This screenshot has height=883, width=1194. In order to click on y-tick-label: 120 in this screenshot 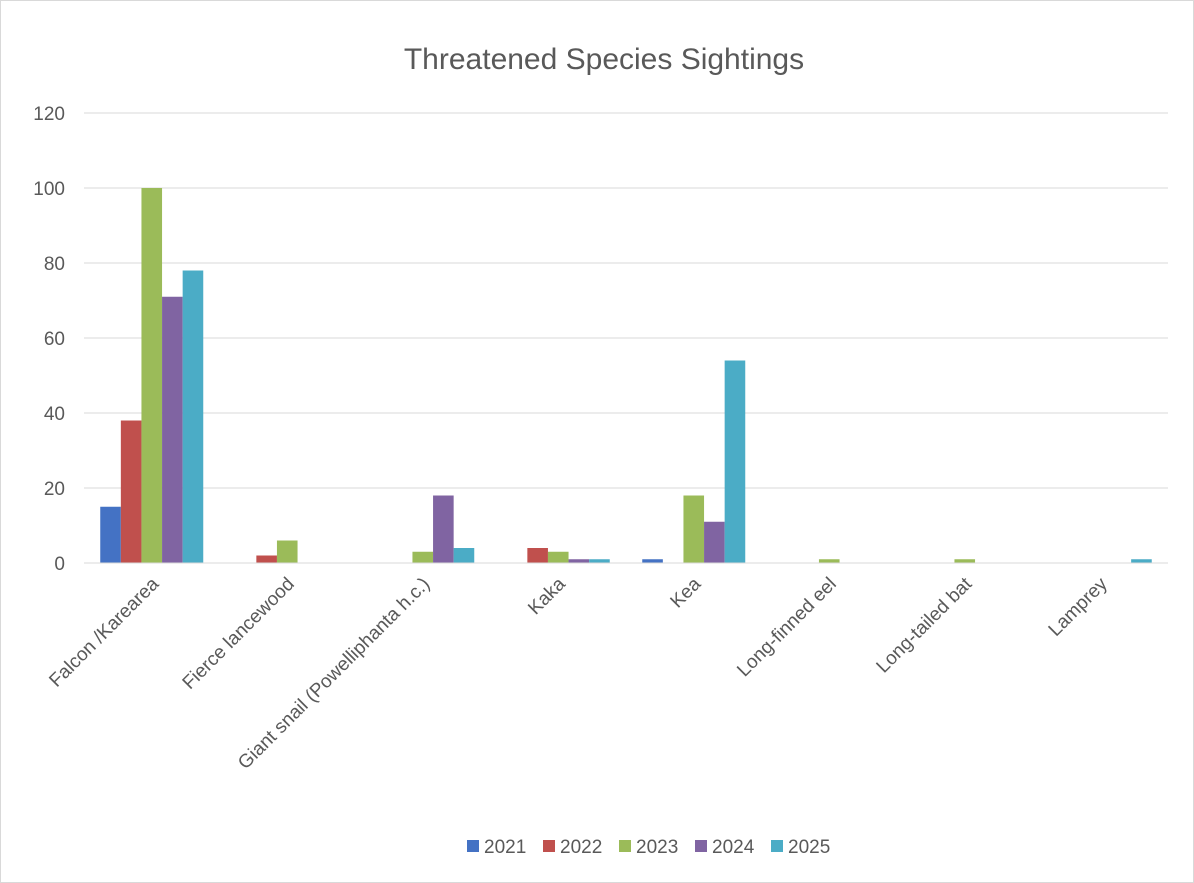, I will do `click(49, 114)`.